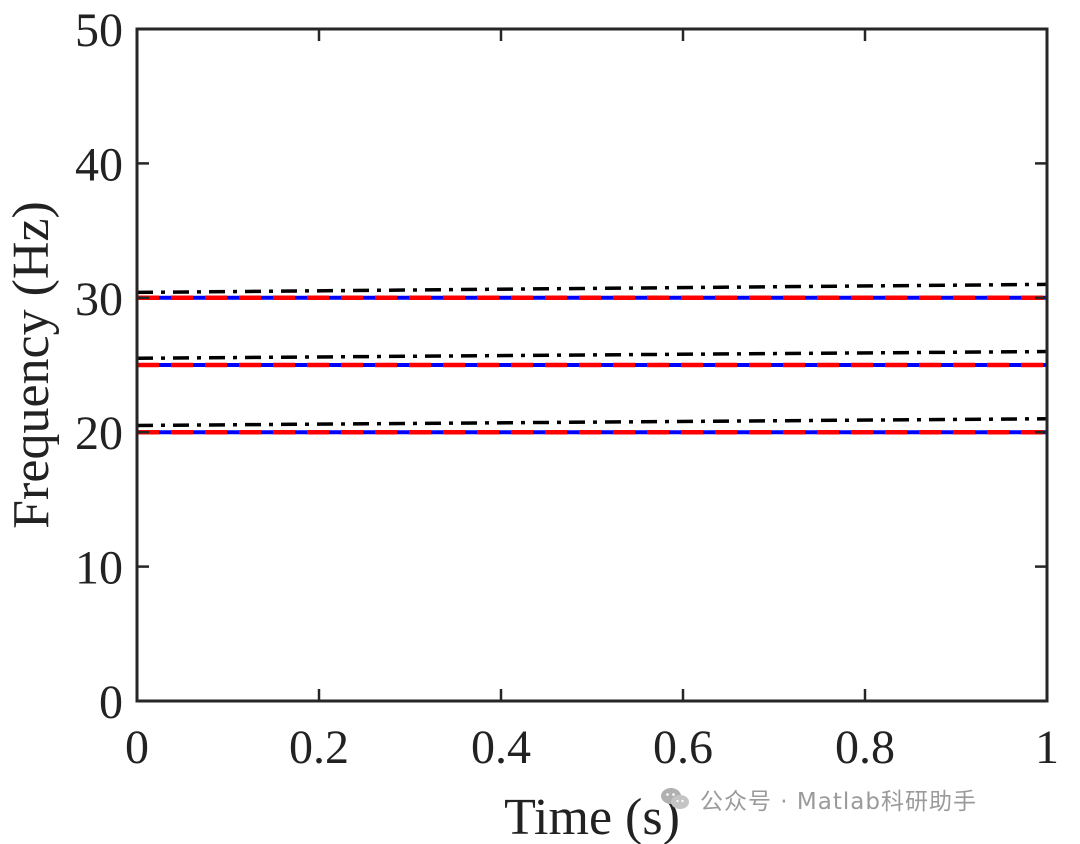 The image size is (1080, 844). Describe the element at coordinates (683, 747) in the screenshot. I see `x-tick-label-3: 0.6` at that location.